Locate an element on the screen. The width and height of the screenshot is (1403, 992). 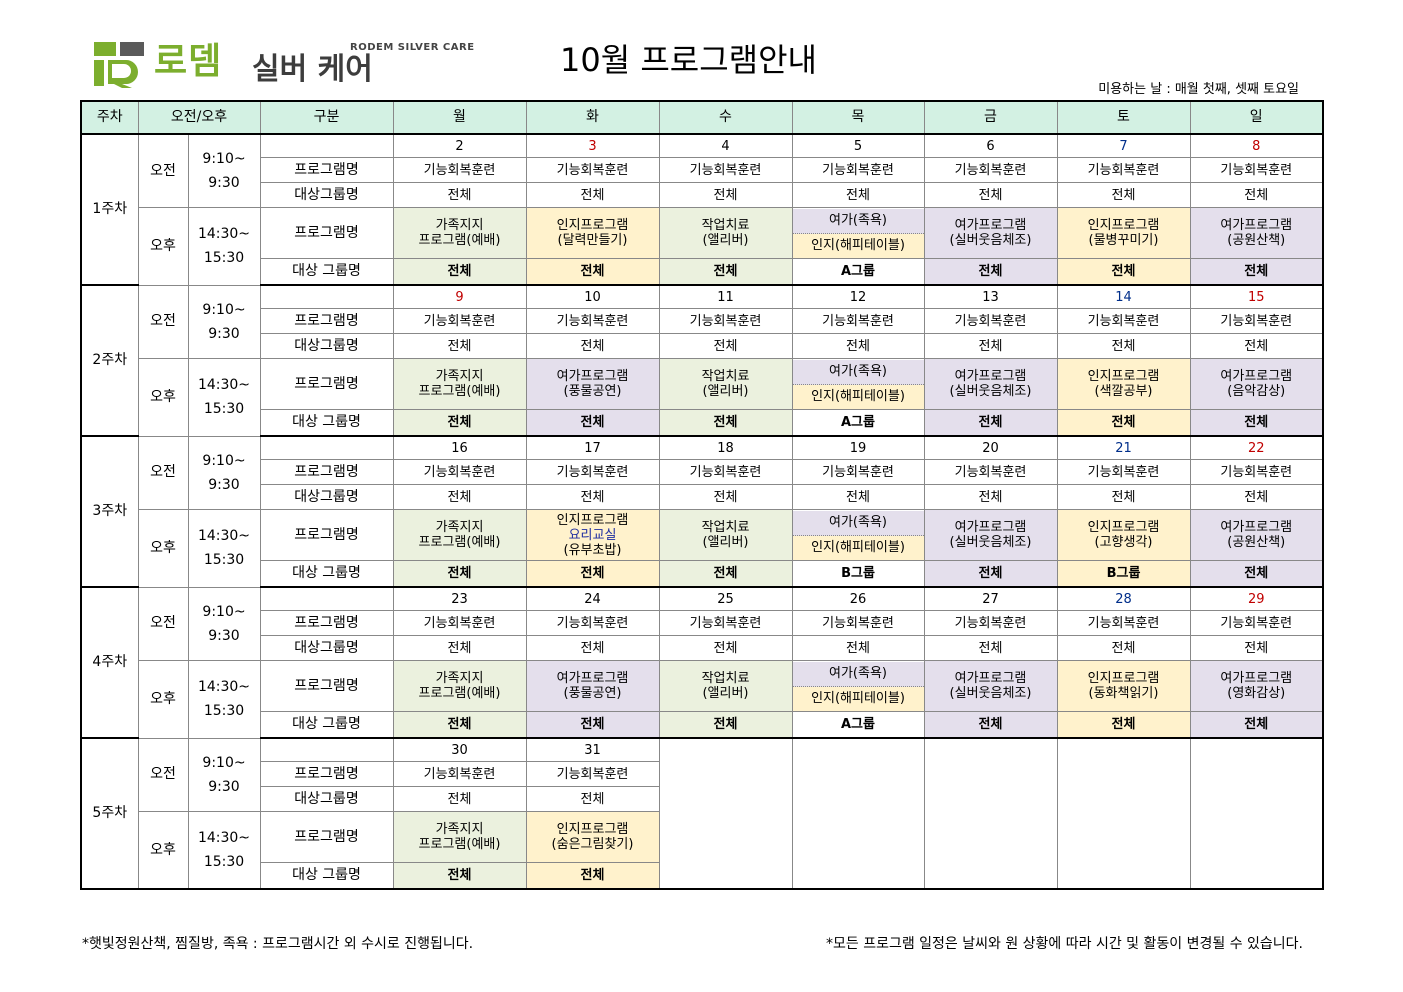
pm-program-line: (동화책읽기) is located at coordinates (1123, 693).